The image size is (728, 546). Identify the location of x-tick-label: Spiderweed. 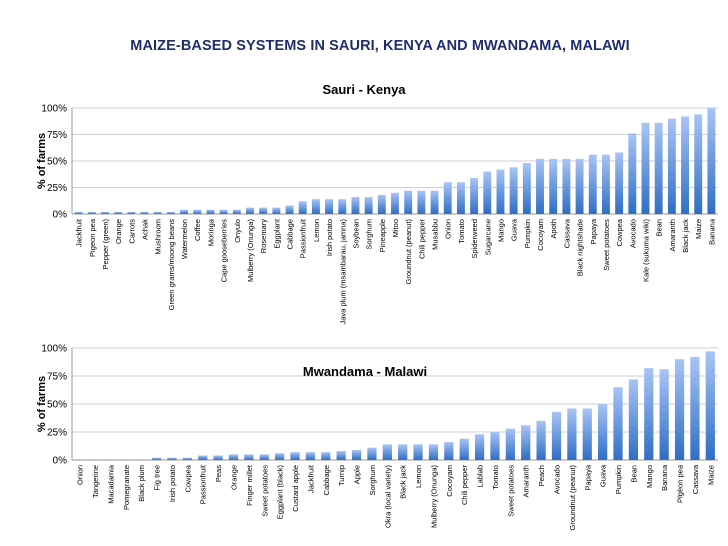
(474, 239).